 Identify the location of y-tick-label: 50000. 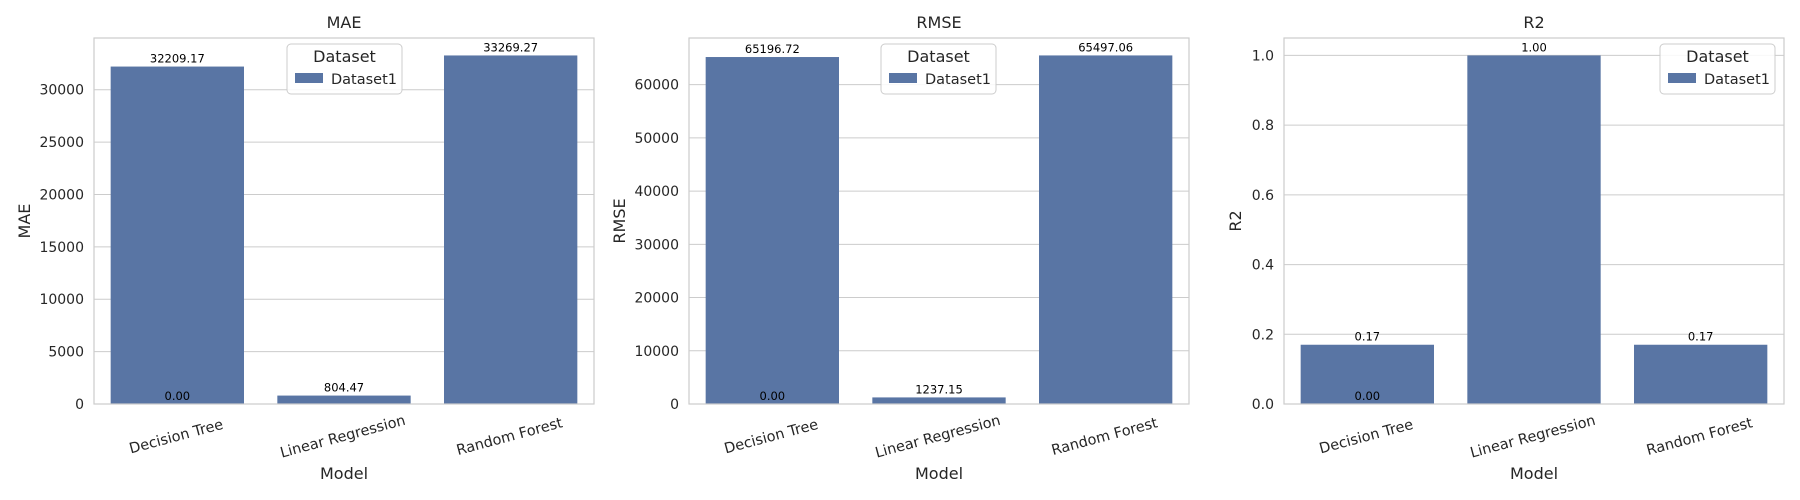
(656, 139).